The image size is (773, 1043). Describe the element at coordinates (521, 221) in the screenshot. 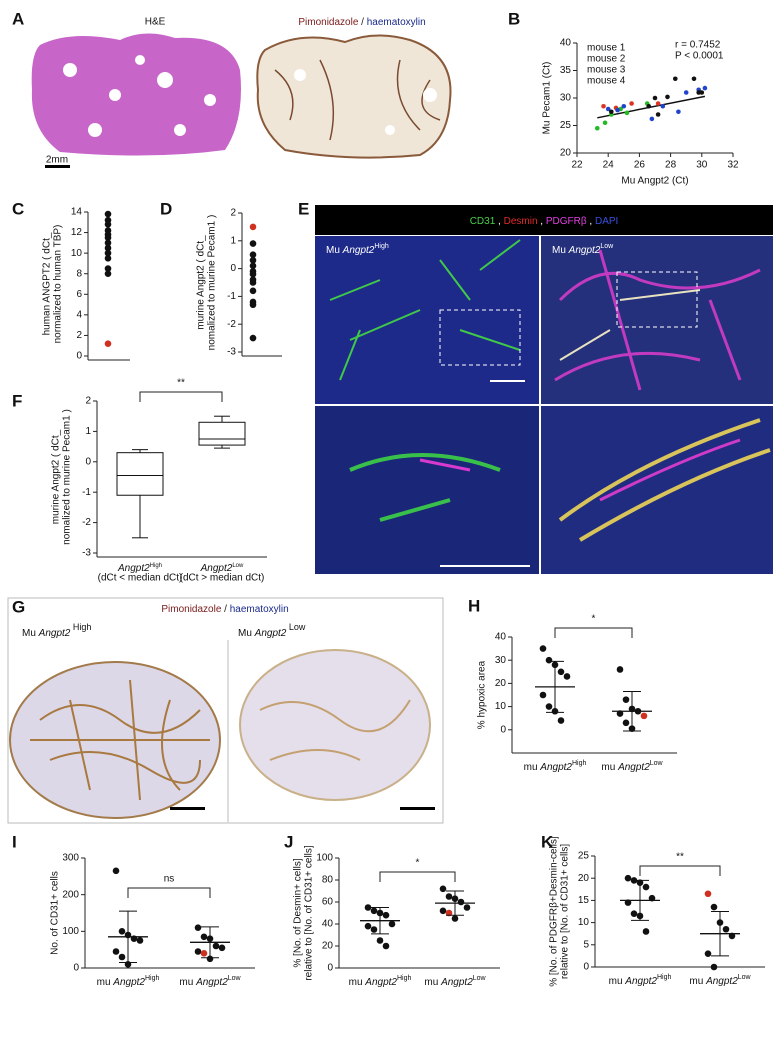

I see `text-part: Desmin` at that location.